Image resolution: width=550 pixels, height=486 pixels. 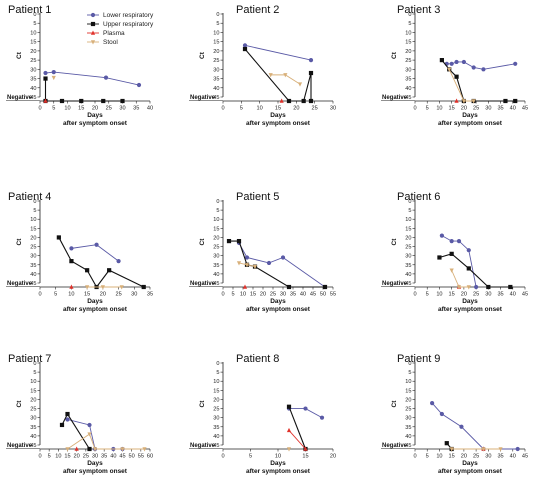 What do you see at coordinates (281, 100) in the screenshot?
I see `series-plasma` at bounding box center [281, 100].